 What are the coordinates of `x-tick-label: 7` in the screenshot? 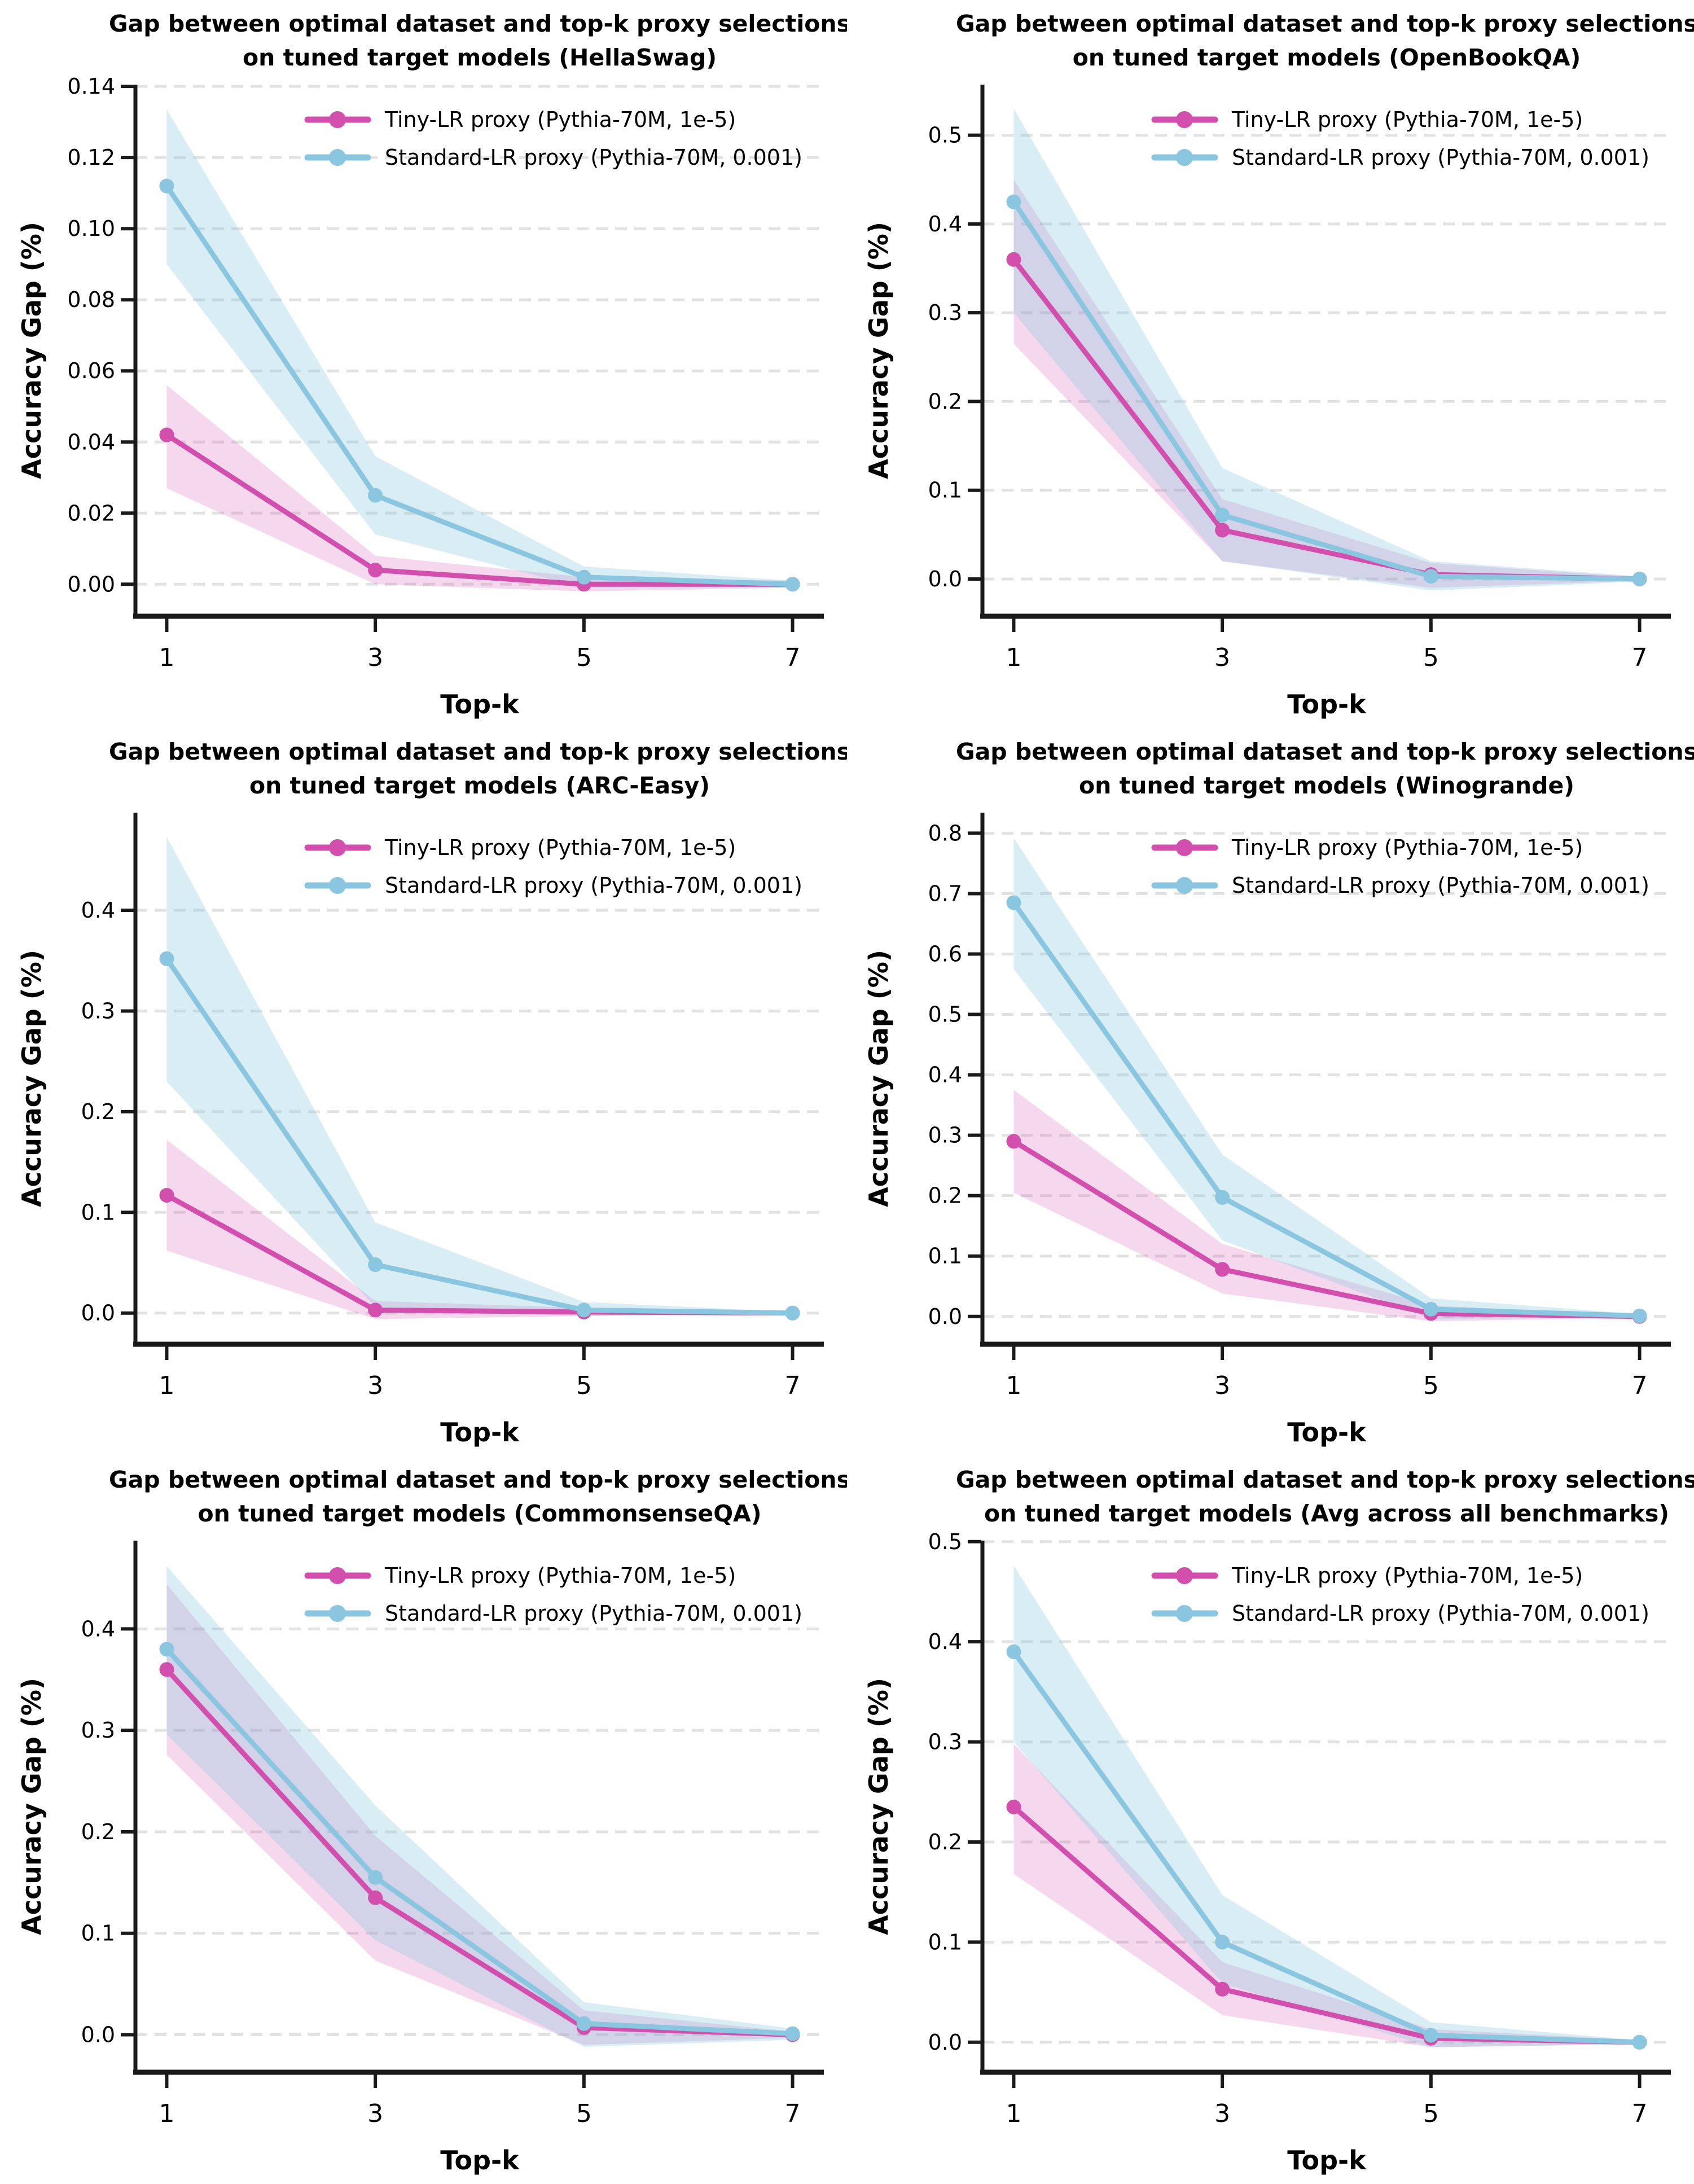 It's located at (793, 658).